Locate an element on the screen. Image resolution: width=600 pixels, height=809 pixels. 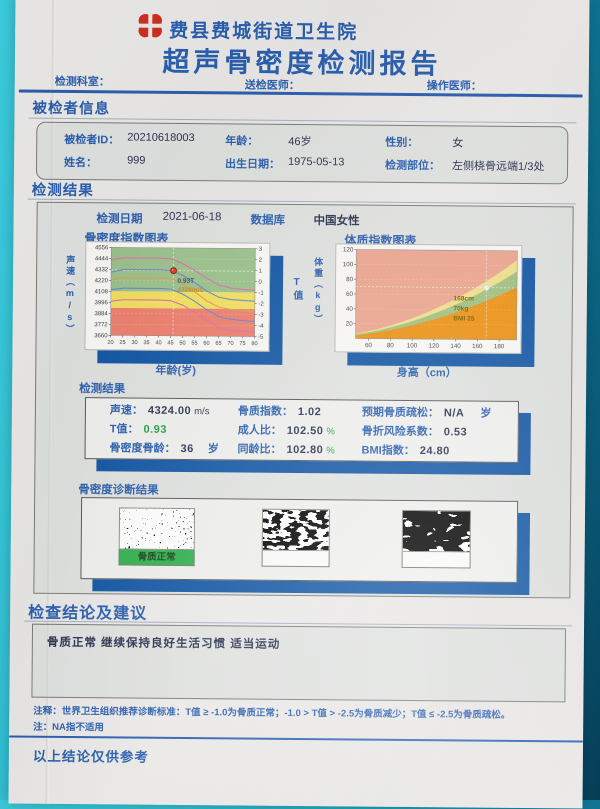
bone-texture-normal-image is located at coordinates (157, 528).